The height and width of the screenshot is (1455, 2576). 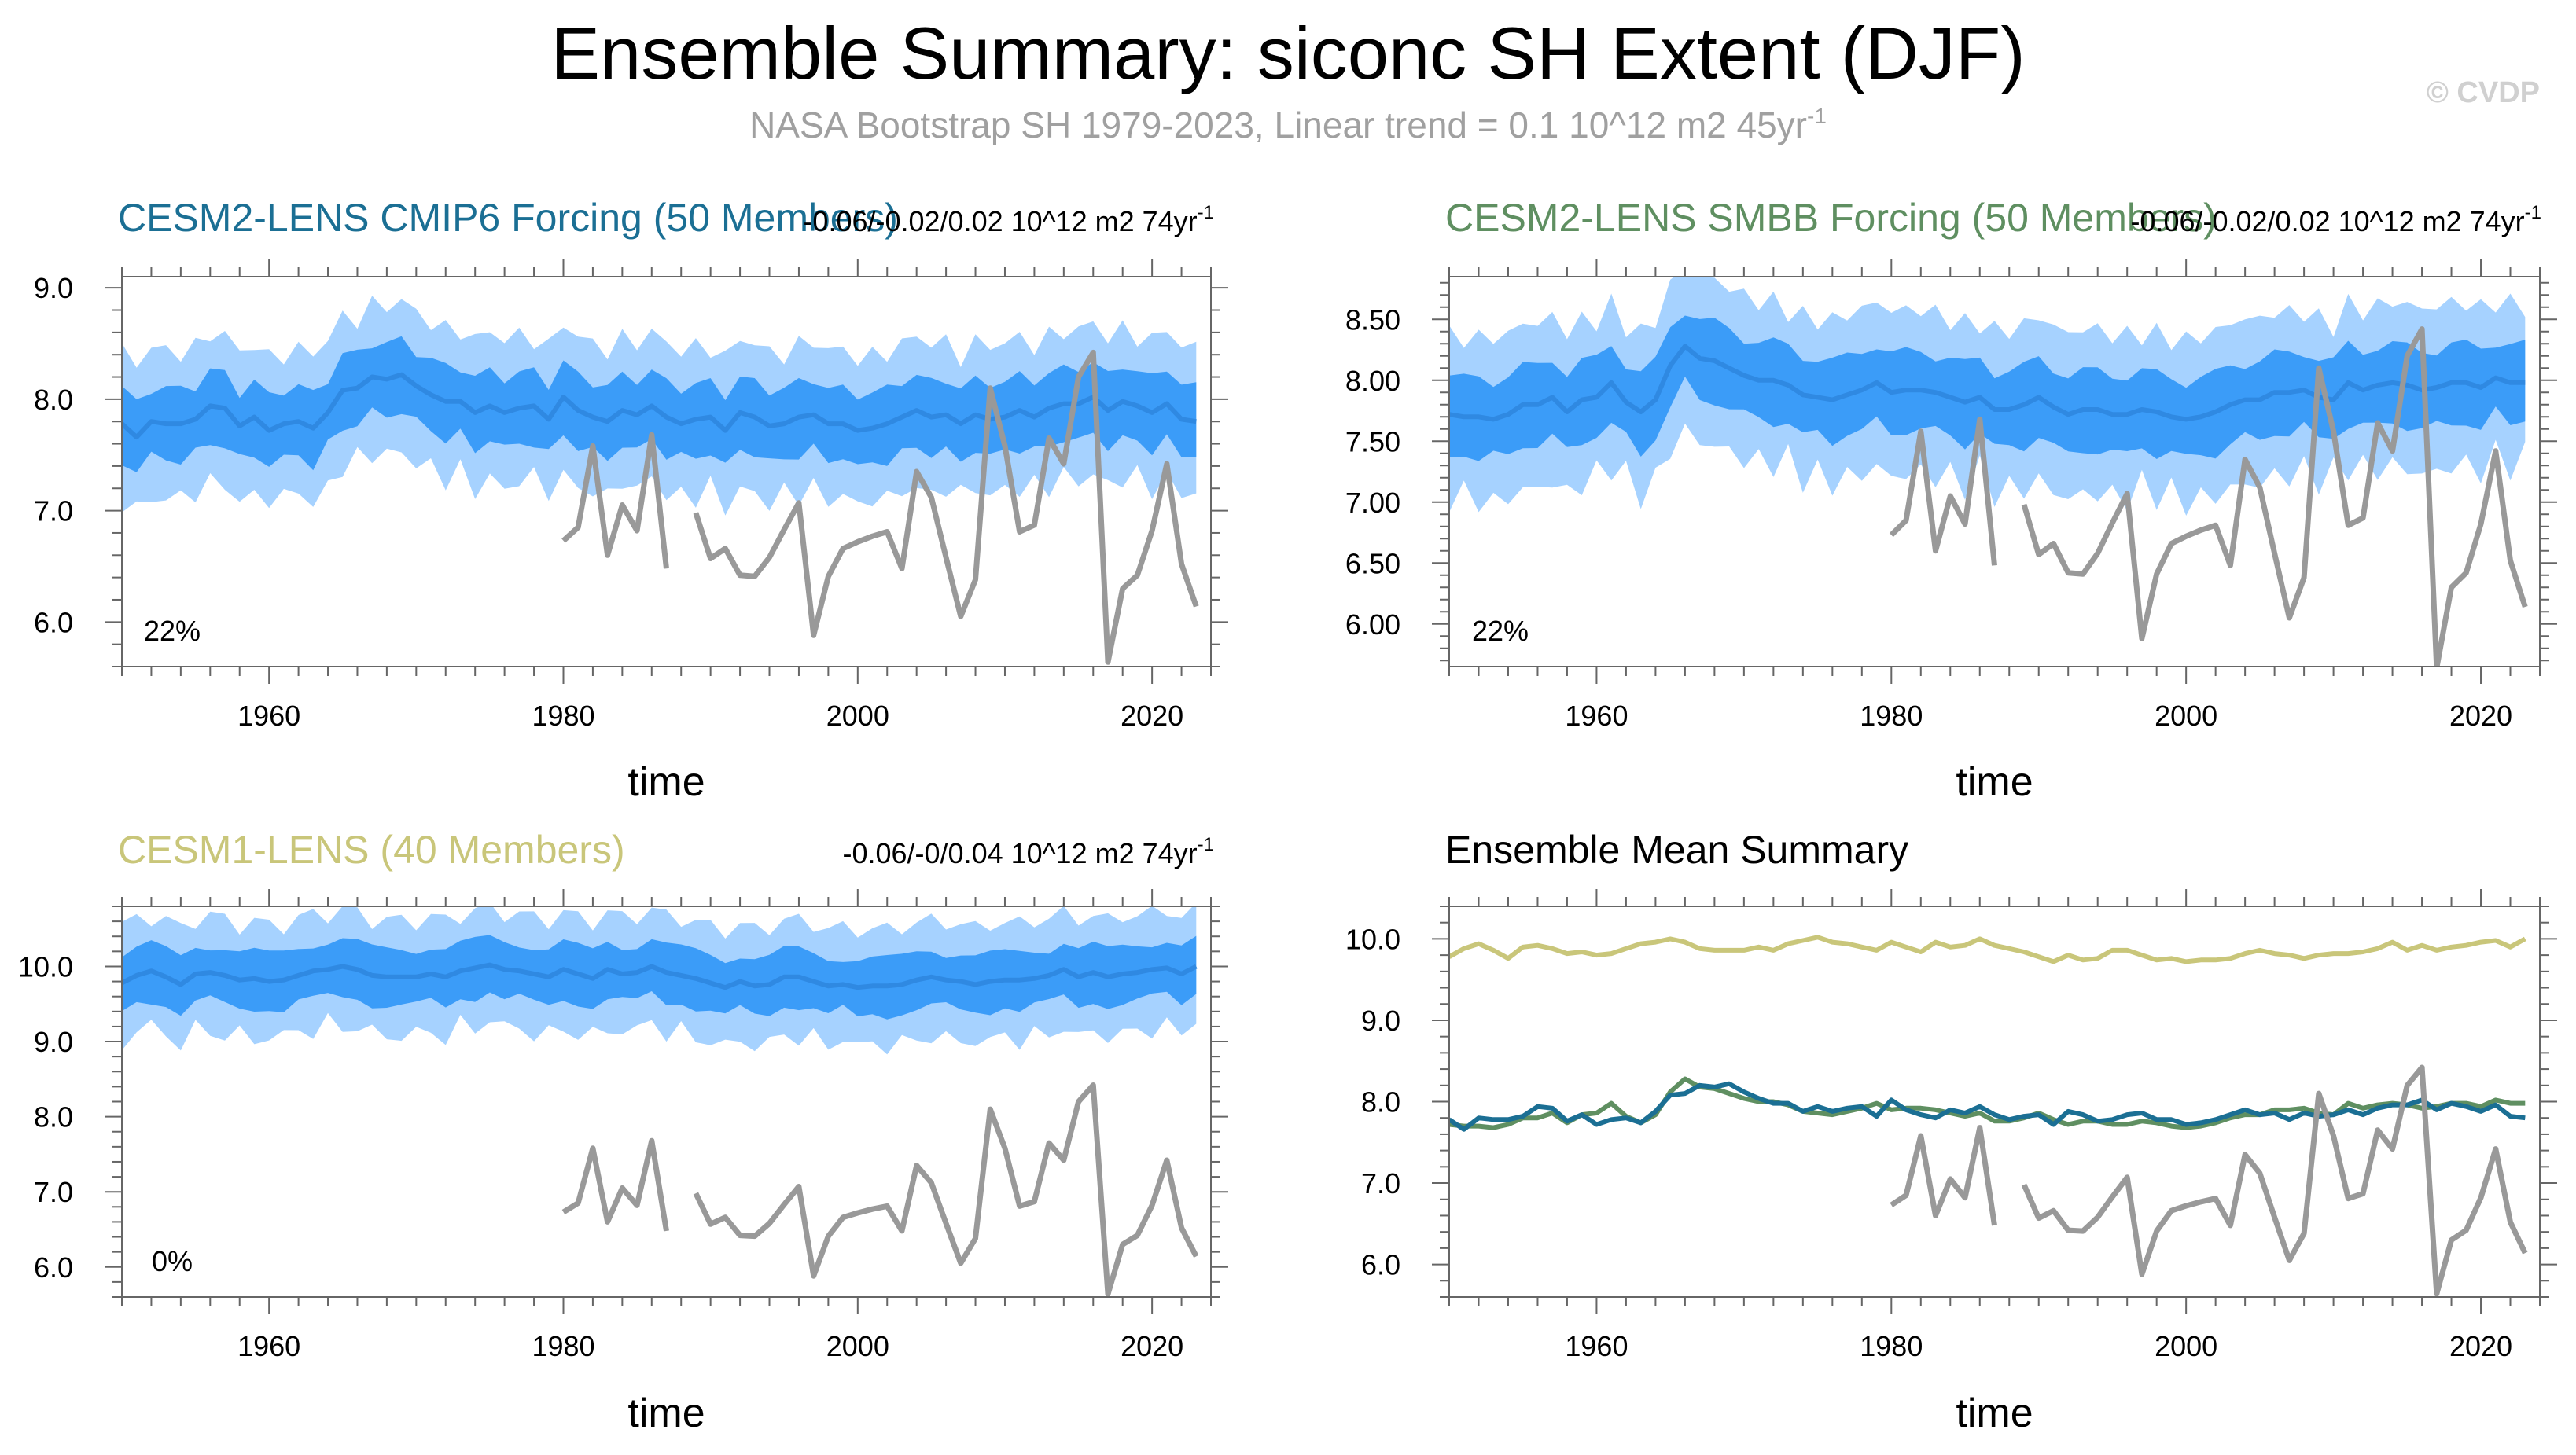 I want to click on y-tick-label: 6.50, so click(x=1372, y=563).